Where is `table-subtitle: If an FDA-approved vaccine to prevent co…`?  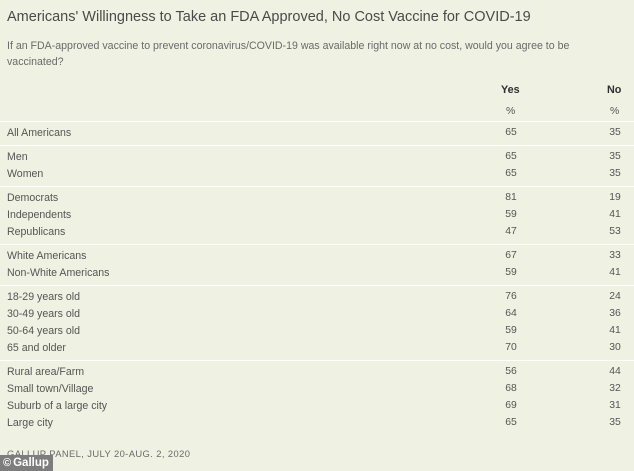 table-subtitle: If an FDA-approved vaccine to prevent co… is located at coordinates (288, 54).